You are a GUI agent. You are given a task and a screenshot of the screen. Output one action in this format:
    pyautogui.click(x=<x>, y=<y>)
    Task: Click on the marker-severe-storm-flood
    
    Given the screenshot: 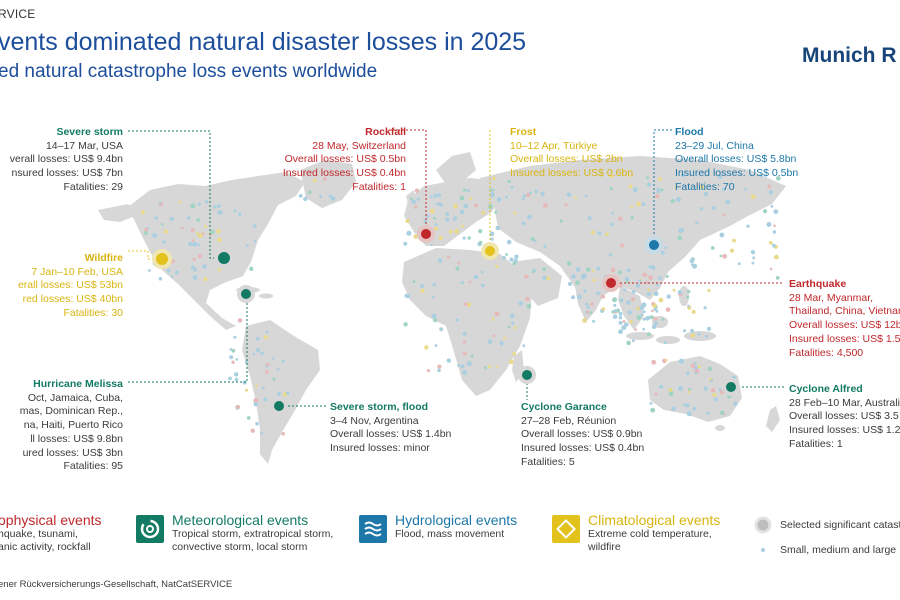 What is the action you would take?
    pyautogui.click(x=279, y=406)
    